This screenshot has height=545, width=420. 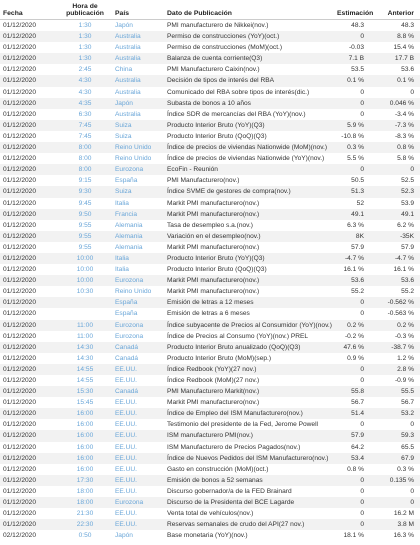 What do you see at coordinates (352, 236) in the screenshot?
I see `cell-estimate: 8K` at bounding box center [352, 236].